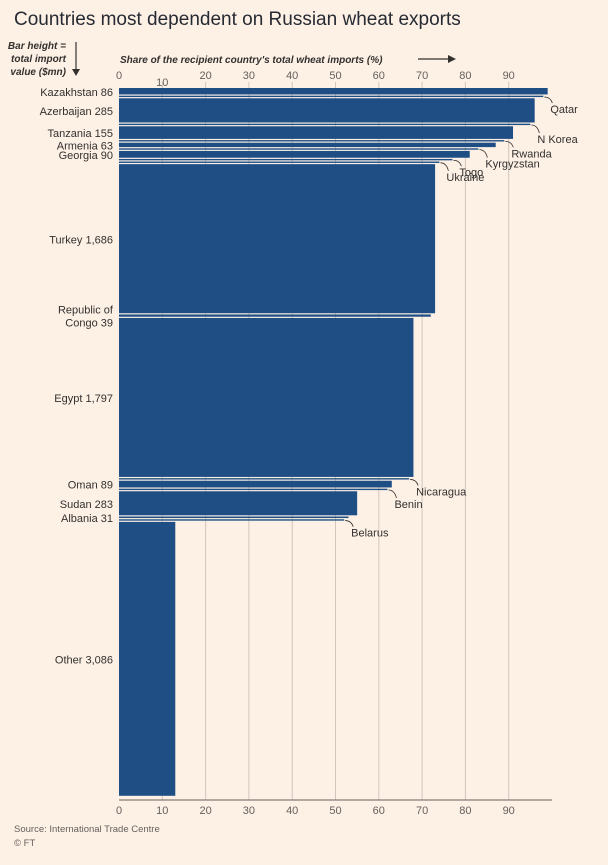 The image size is (608, 865). What do you see at coordinates (87, 519) in the screenshot?
I see `row-label-albania: Albania 31` at bounding box center [87, 519].